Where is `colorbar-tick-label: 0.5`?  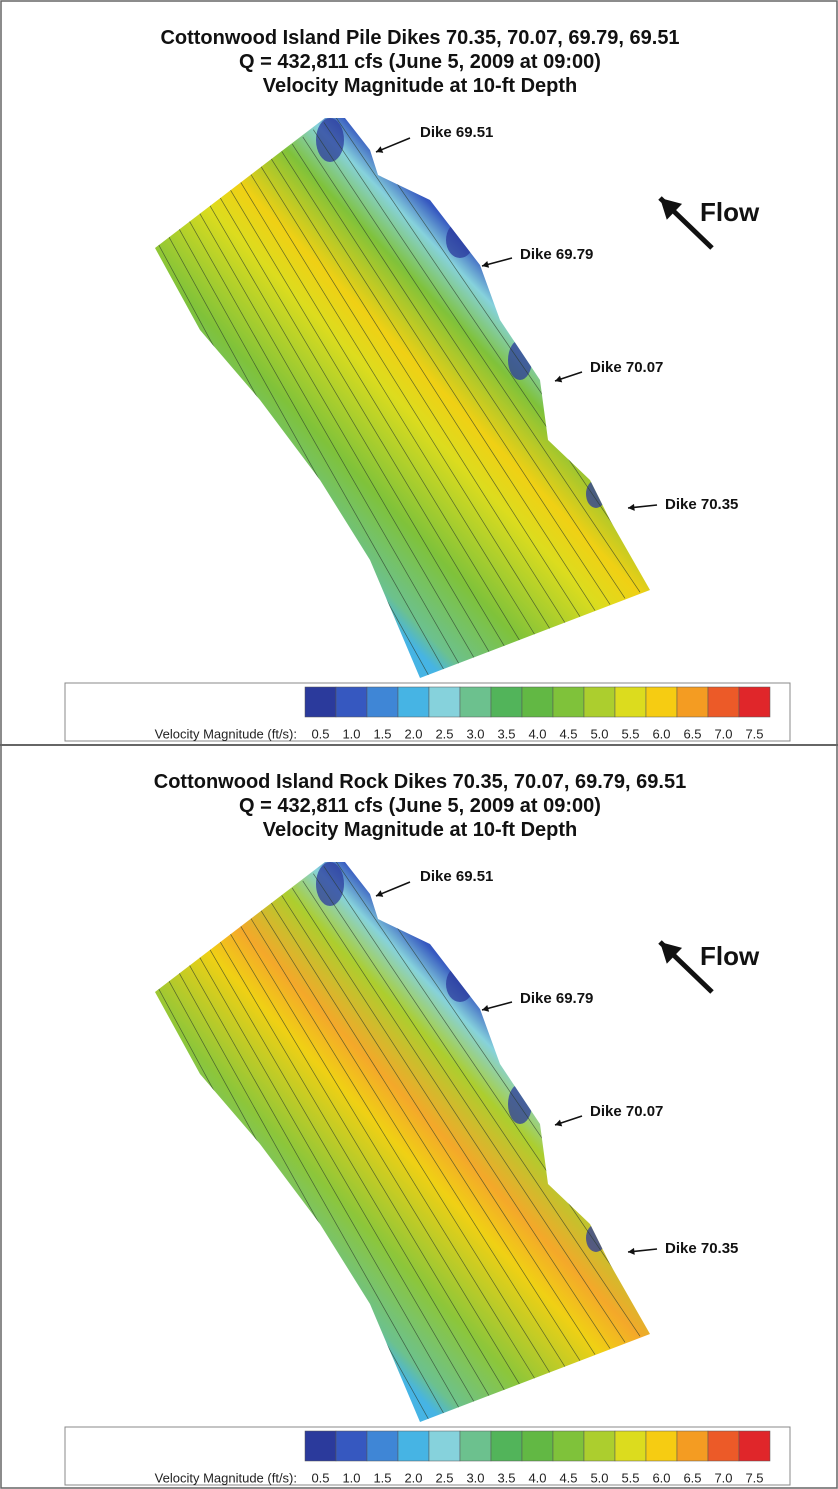 colorbar-tick-label: 0.5 is located at coordinates (320, 1477).